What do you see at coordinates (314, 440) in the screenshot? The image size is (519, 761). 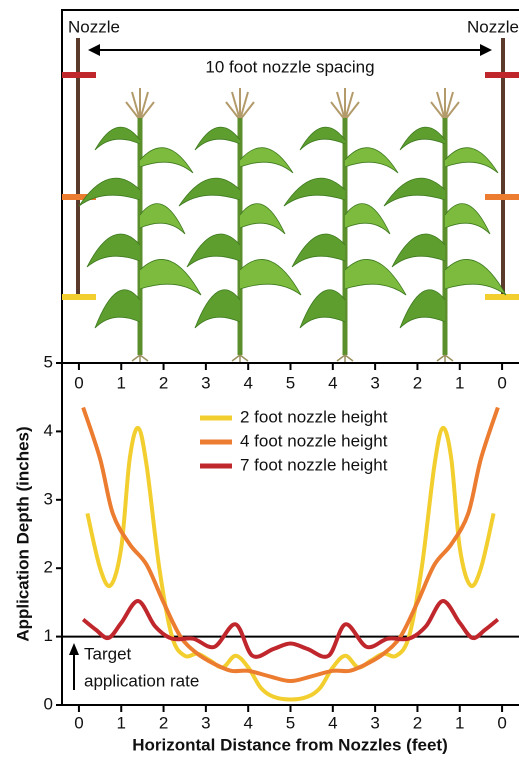 I see `legend-label: 4 foot nozzle height` at bounding box center [314, 440].